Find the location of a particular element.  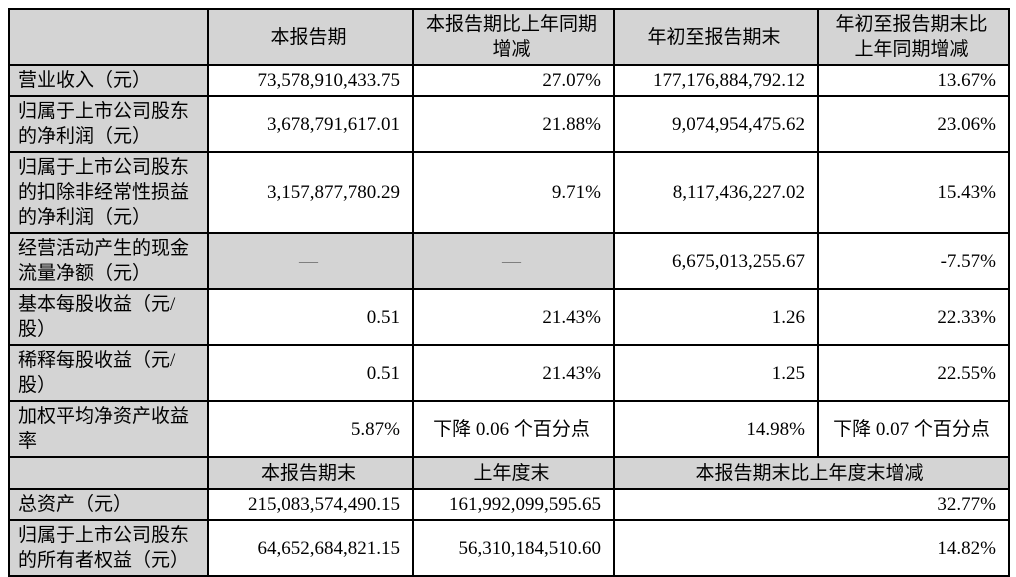

cell-value: 215,083,574,490.15 is located at coordinates (310, 504).